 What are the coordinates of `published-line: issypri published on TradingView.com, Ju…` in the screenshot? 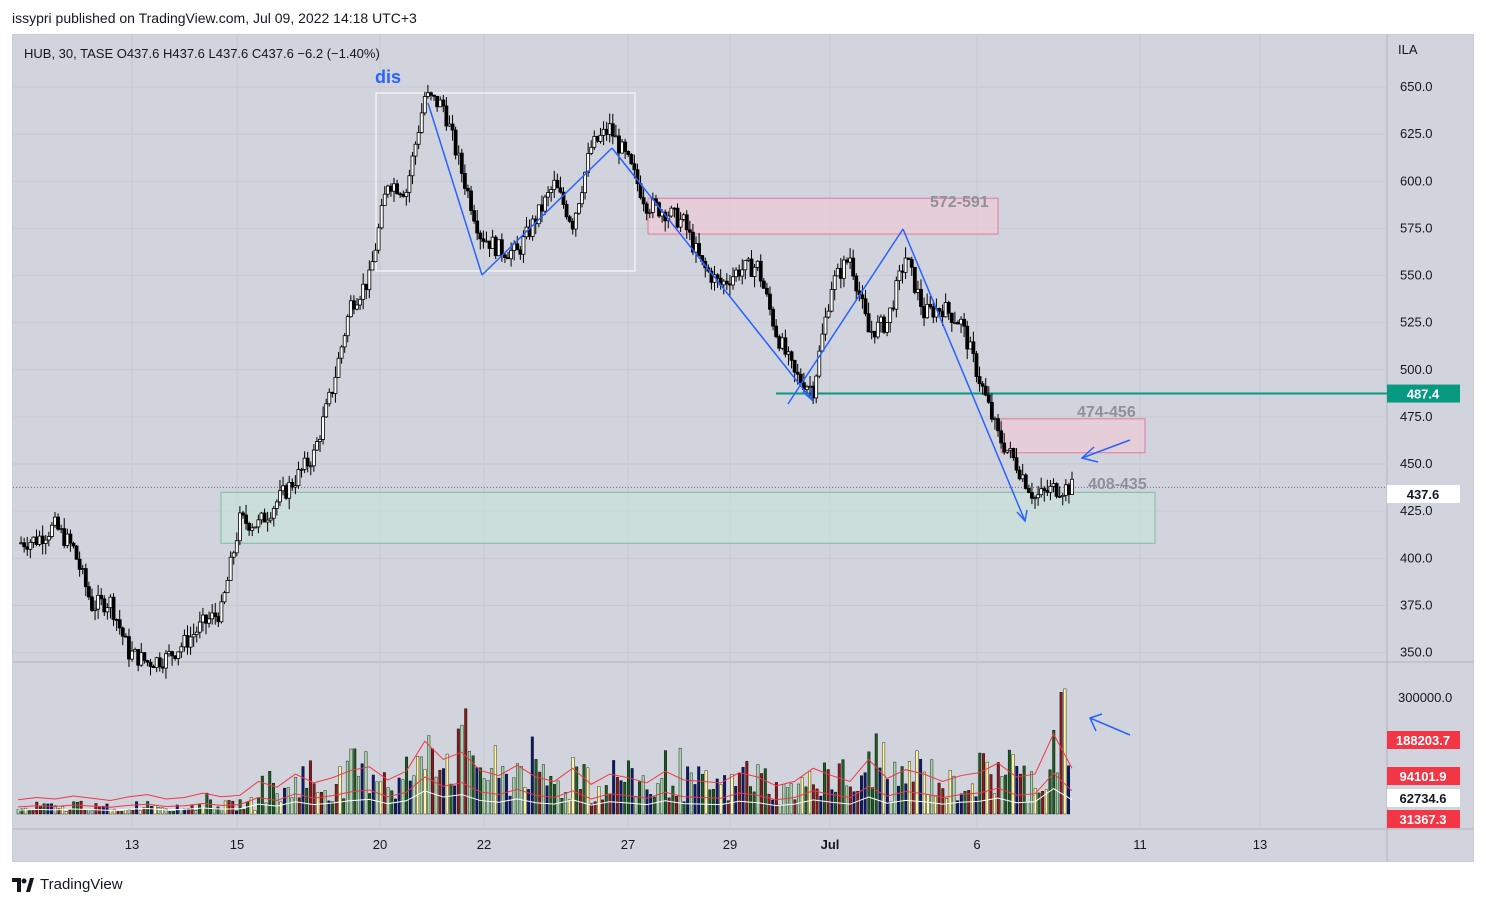 It's located at (214, 18).